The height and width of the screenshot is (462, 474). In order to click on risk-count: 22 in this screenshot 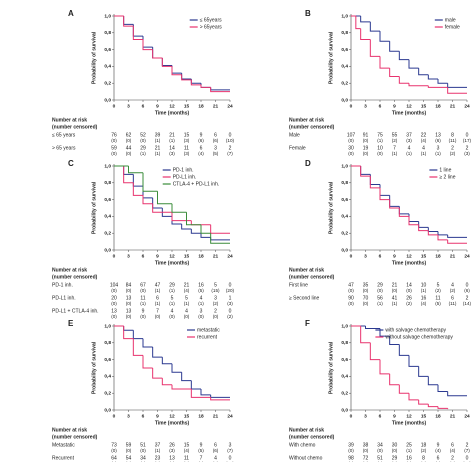, I will do `click(424, 135)`.